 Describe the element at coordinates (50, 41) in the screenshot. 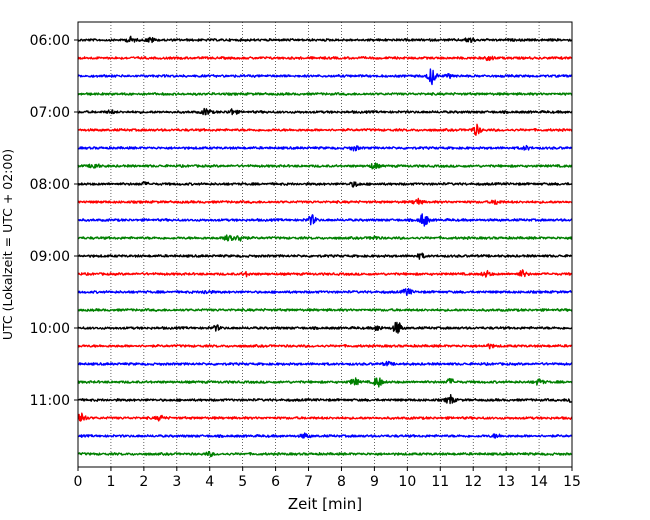

I see `y-tick-label: 06:00` at that location.